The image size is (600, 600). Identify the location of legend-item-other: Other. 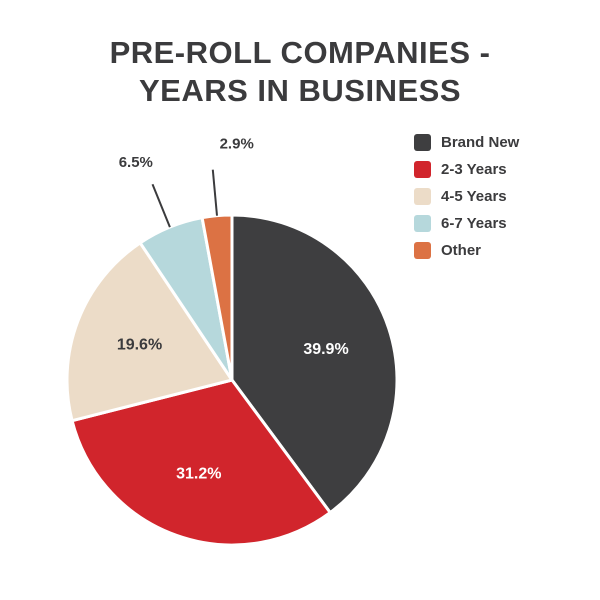
(466, 250).